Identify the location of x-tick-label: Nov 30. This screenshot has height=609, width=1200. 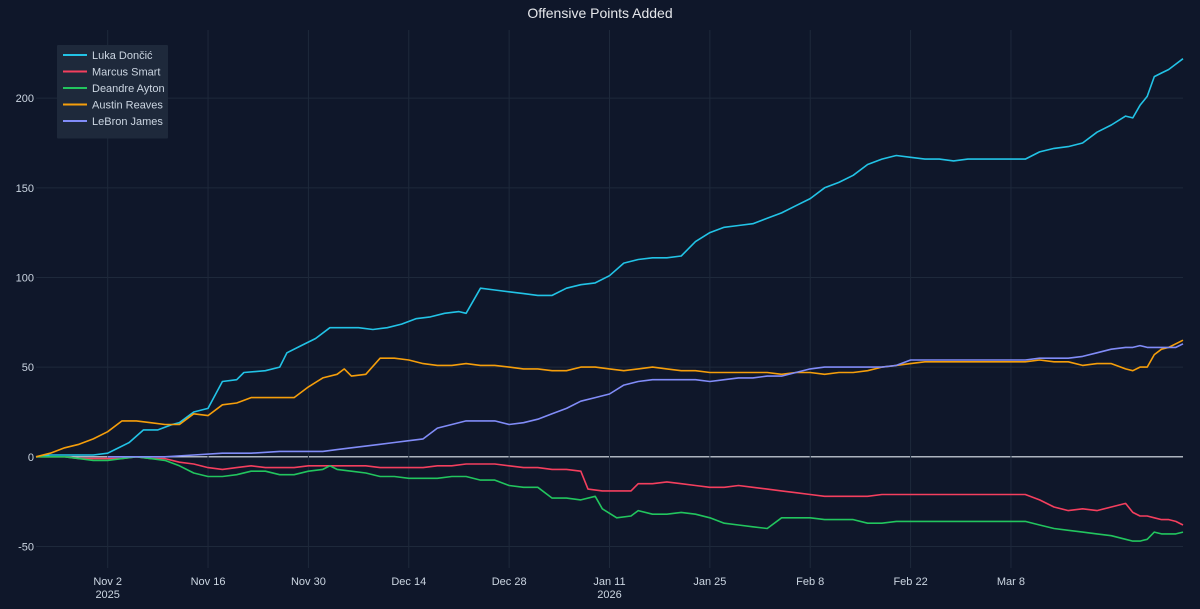
(308, 582).